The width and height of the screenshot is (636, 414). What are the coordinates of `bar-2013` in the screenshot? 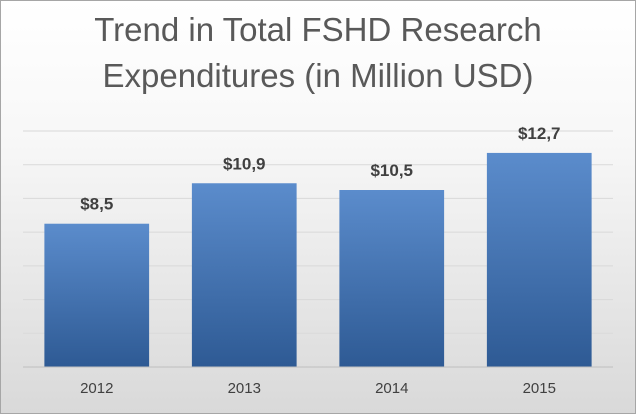 It's located at (244, 275).